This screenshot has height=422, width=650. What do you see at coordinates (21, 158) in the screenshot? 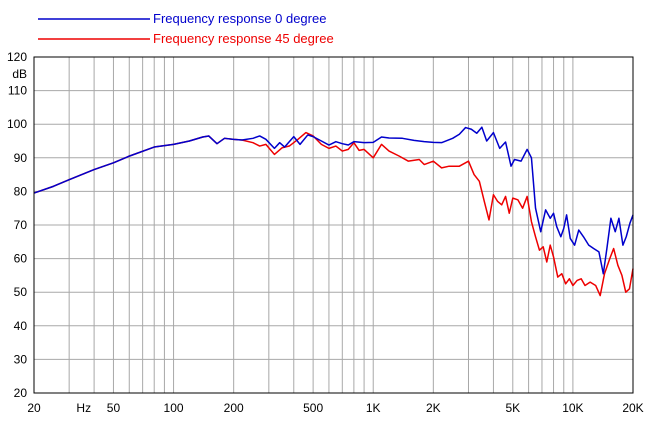
I see `y-tick-label: 90` at bounding box center [21, 158].